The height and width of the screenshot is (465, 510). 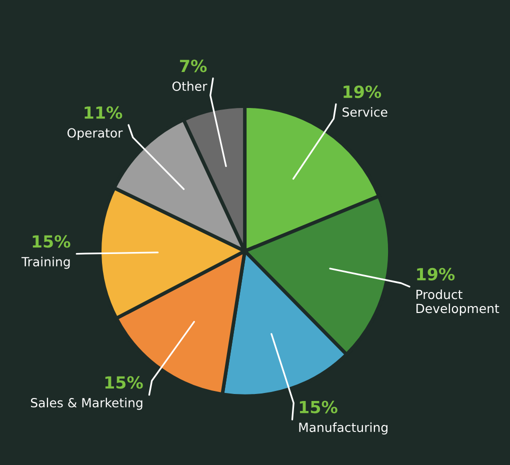 What do you see at coordinates (95, 134) in the screenshot?
I see `slice-label: Operator` at bounding box center [95, 134].